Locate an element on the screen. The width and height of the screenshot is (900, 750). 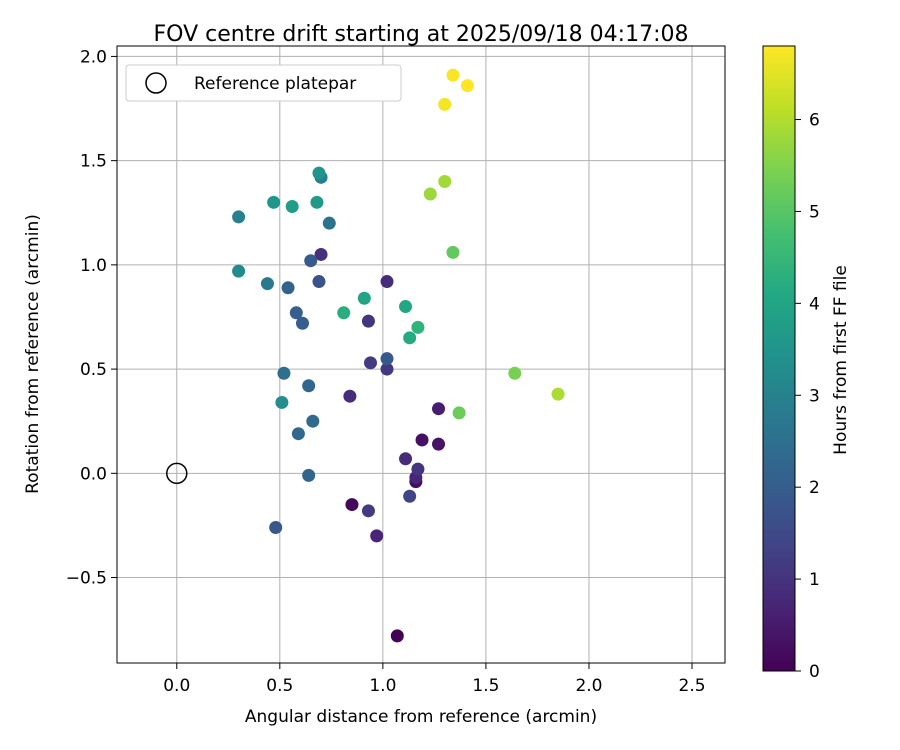
y-tick-label: 2.0 is located at coordinates (93, 57).